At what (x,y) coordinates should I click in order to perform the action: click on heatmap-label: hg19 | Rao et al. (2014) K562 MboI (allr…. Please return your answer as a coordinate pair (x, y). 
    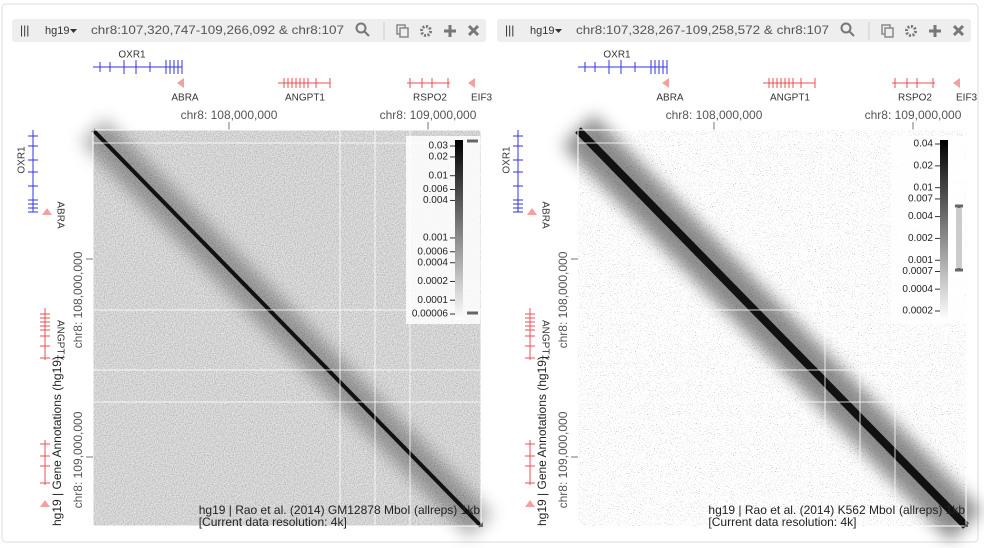
    Looking at the image, I should click on (836, 510).